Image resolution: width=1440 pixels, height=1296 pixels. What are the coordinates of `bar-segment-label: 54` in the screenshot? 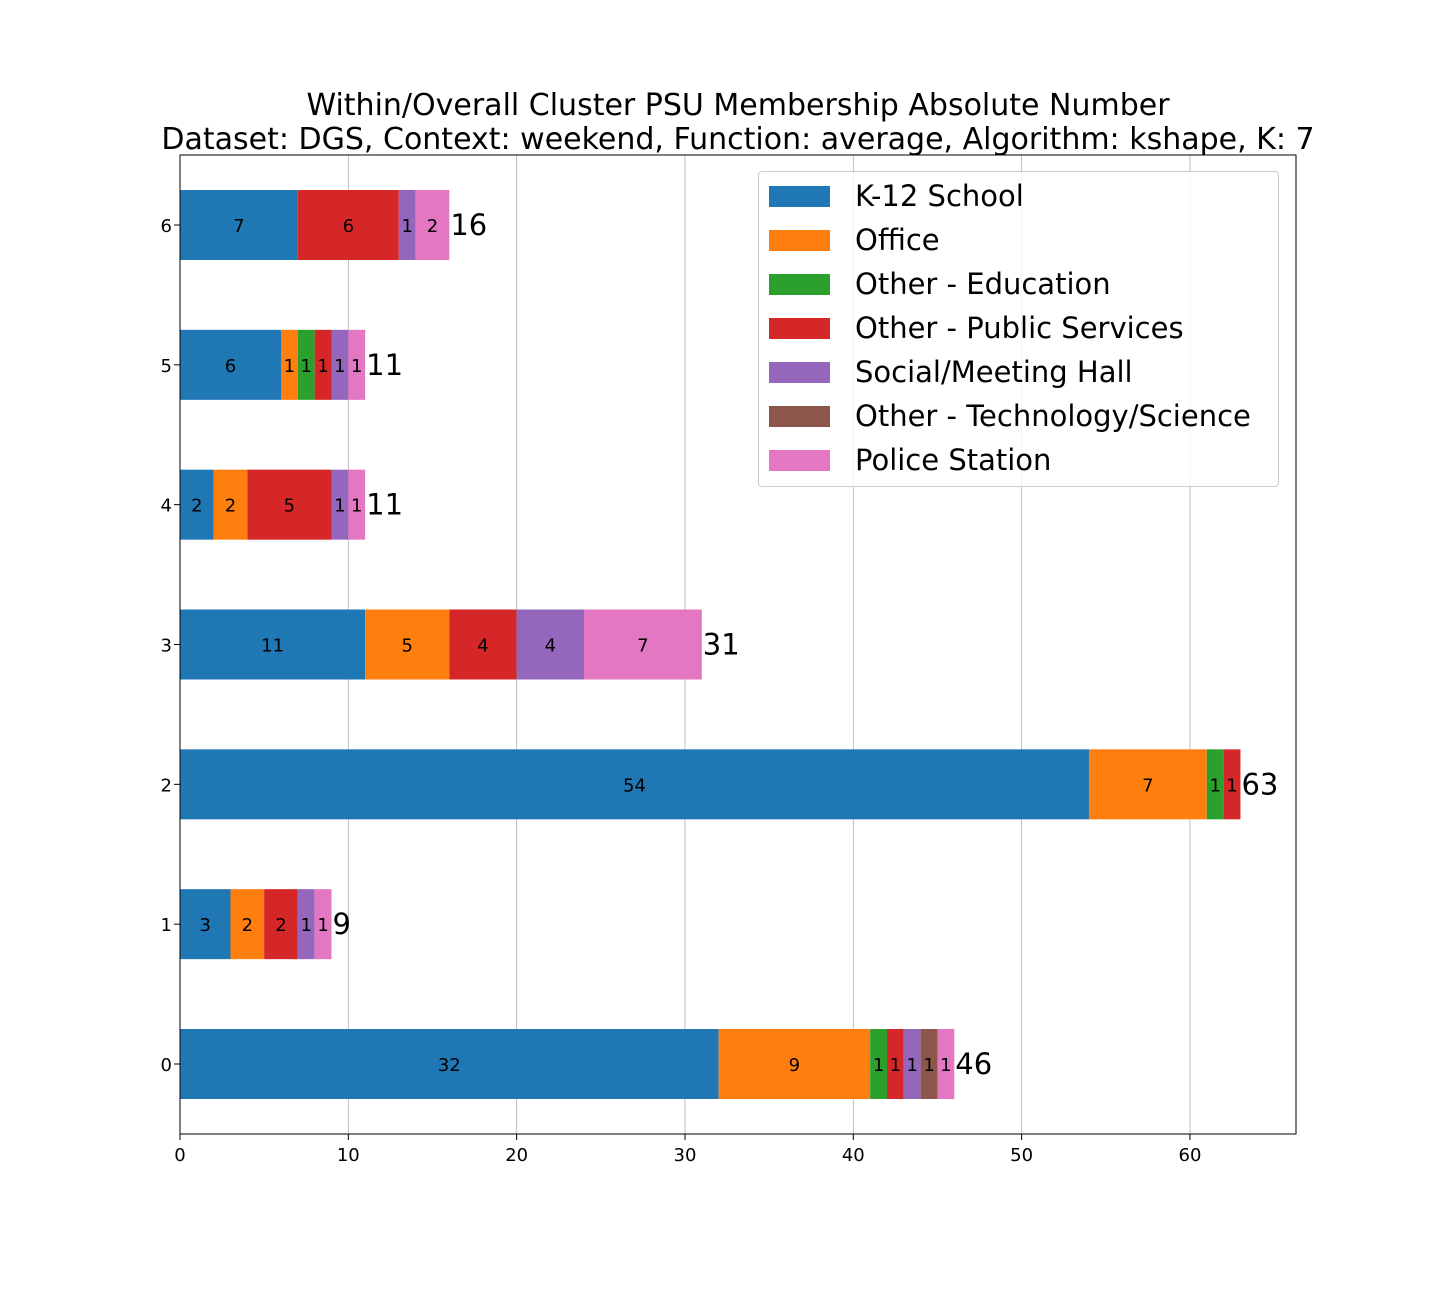 It's located at (634, 785).